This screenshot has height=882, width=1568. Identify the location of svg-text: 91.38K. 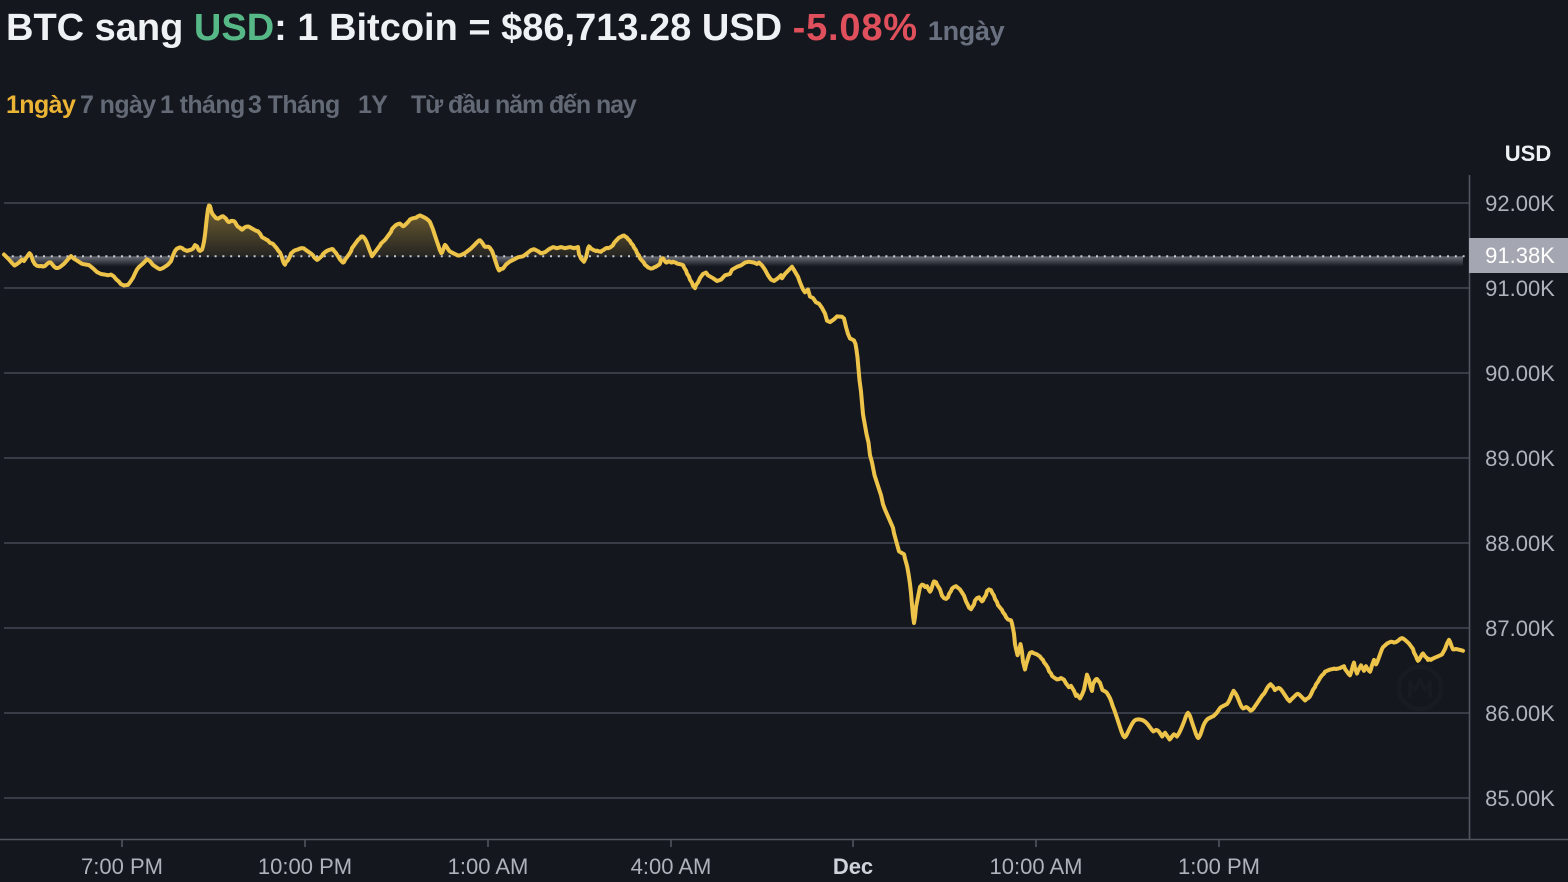
(1520, 255).